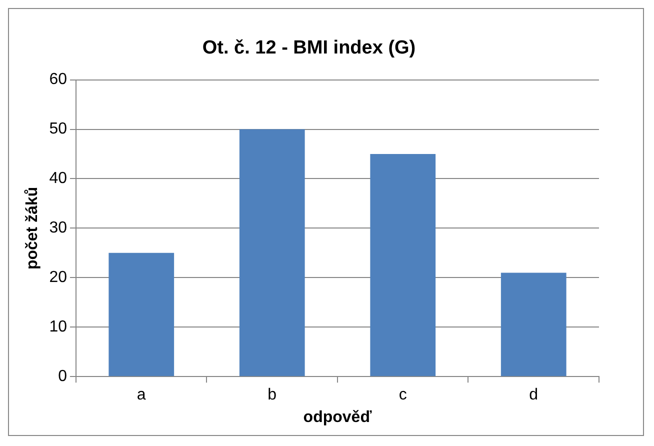 The image size is (654, 446). I want to click on y-axis-title: počet žáků, so click(33, 228).